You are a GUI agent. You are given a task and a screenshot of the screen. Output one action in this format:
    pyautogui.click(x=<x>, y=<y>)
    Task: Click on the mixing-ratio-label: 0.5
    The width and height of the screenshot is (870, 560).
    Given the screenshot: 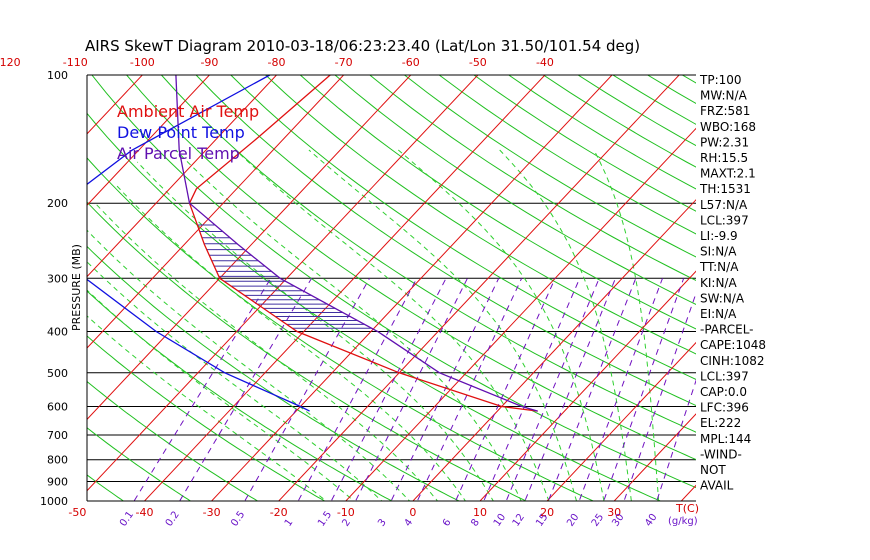 What is the action you would take?
    pyautogui.click(x=238, y=518)
    